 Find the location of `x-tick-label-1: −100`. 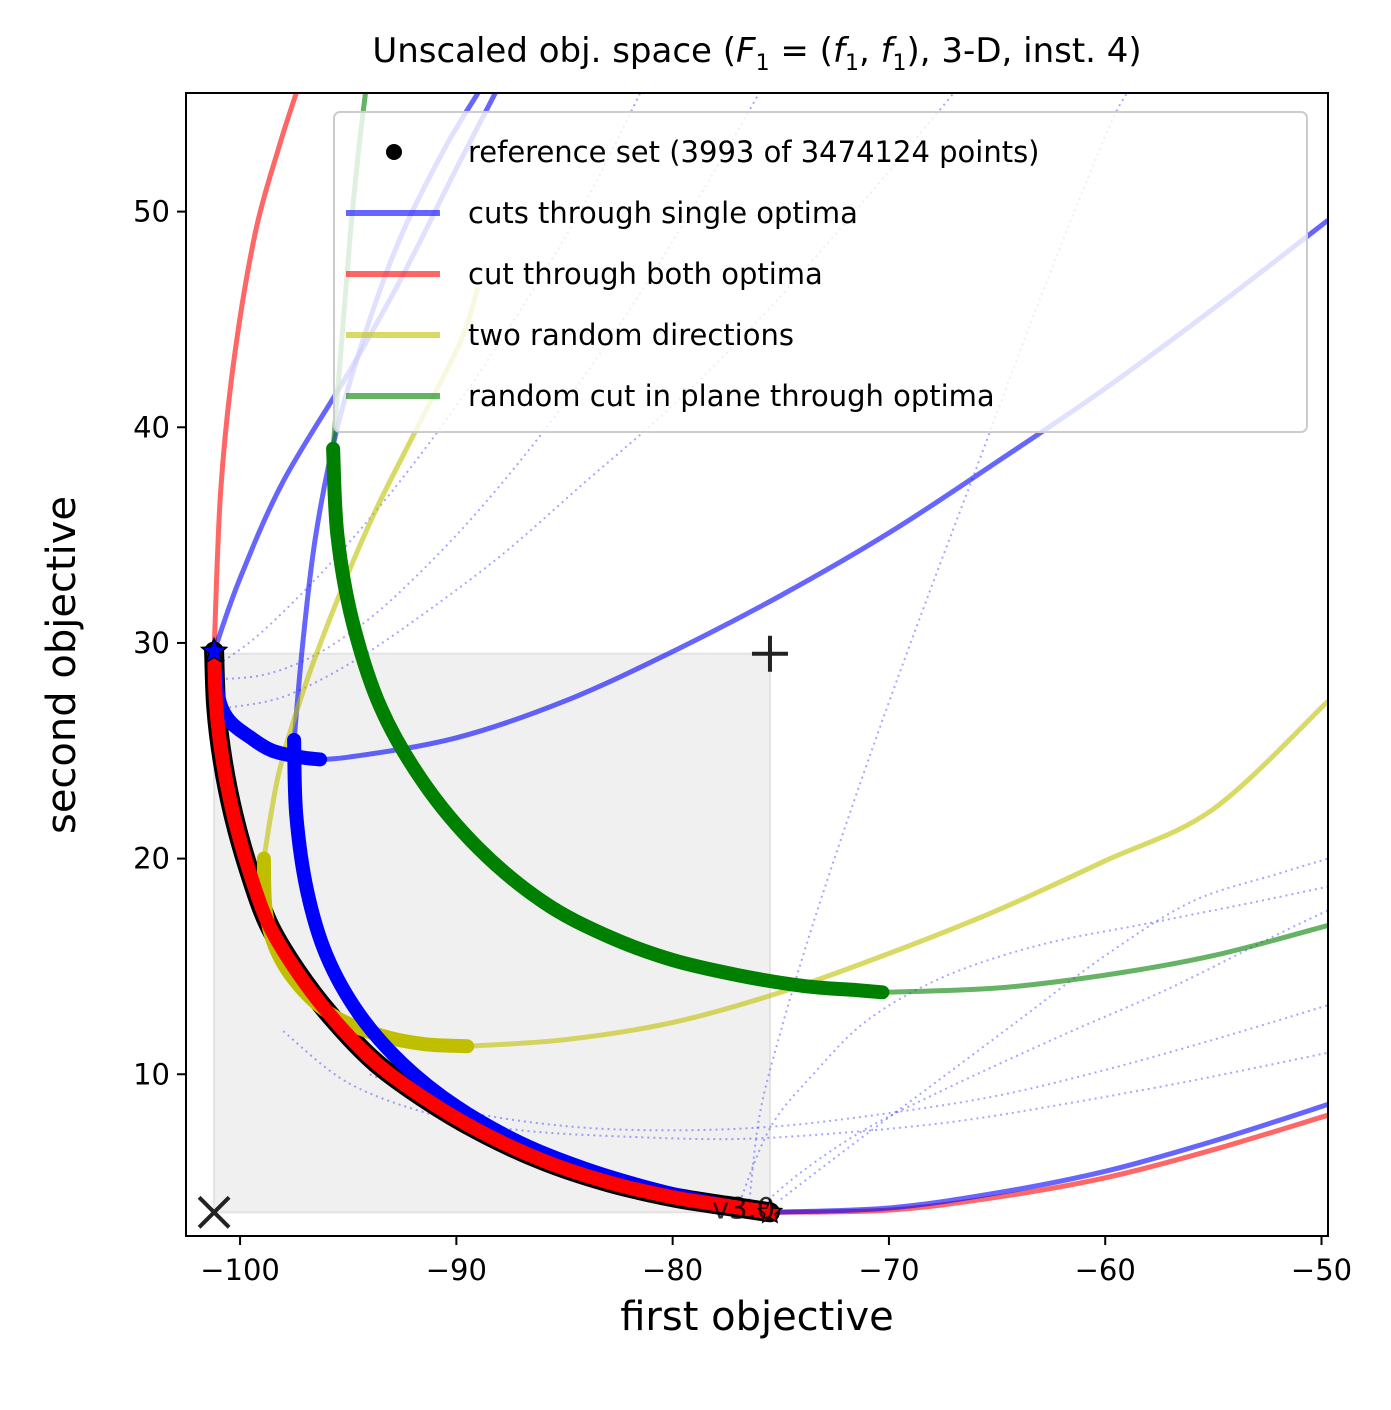

x-tick-label-1: −100 is located at coordinates (240, 1270).